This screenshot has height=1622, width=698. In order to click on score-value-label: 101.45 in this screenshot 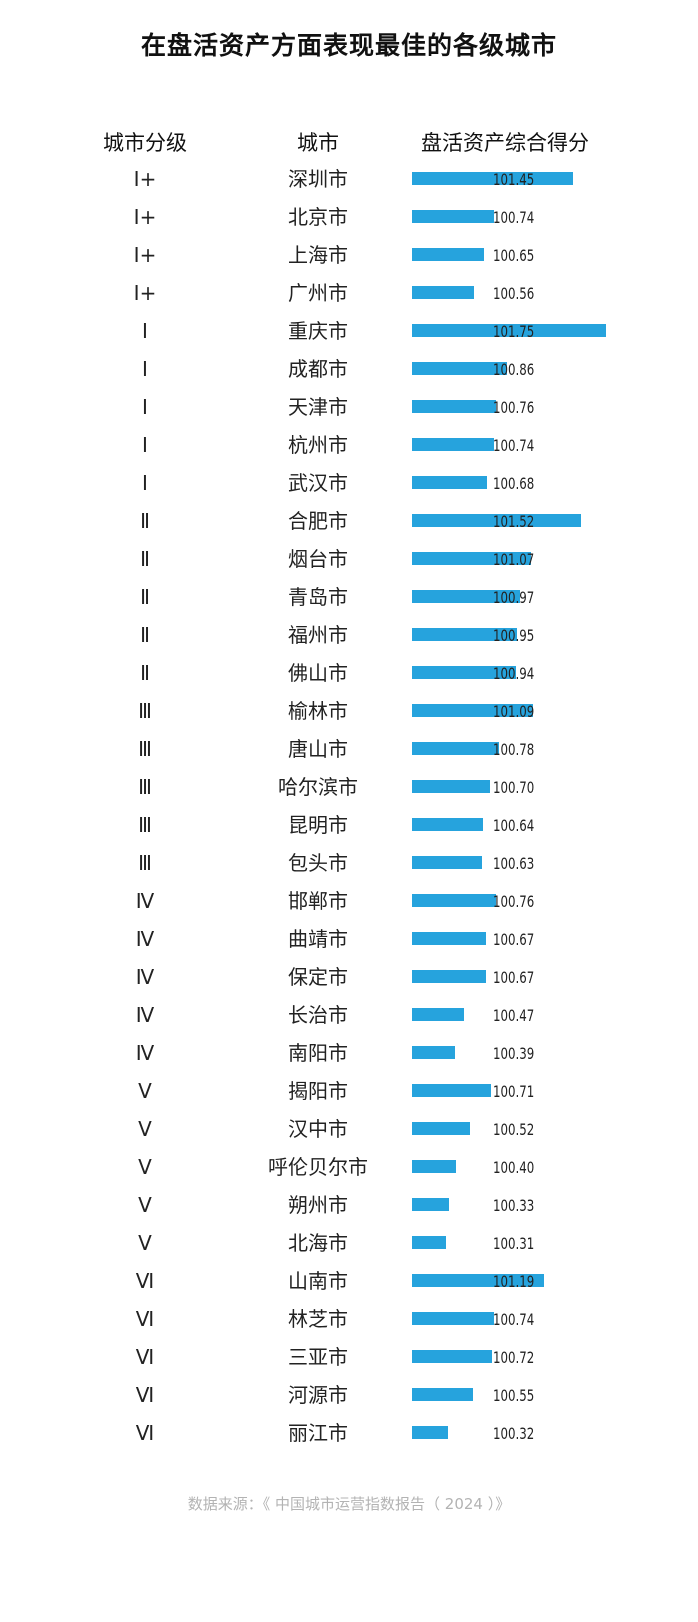, I will do `click(514, 179)`.